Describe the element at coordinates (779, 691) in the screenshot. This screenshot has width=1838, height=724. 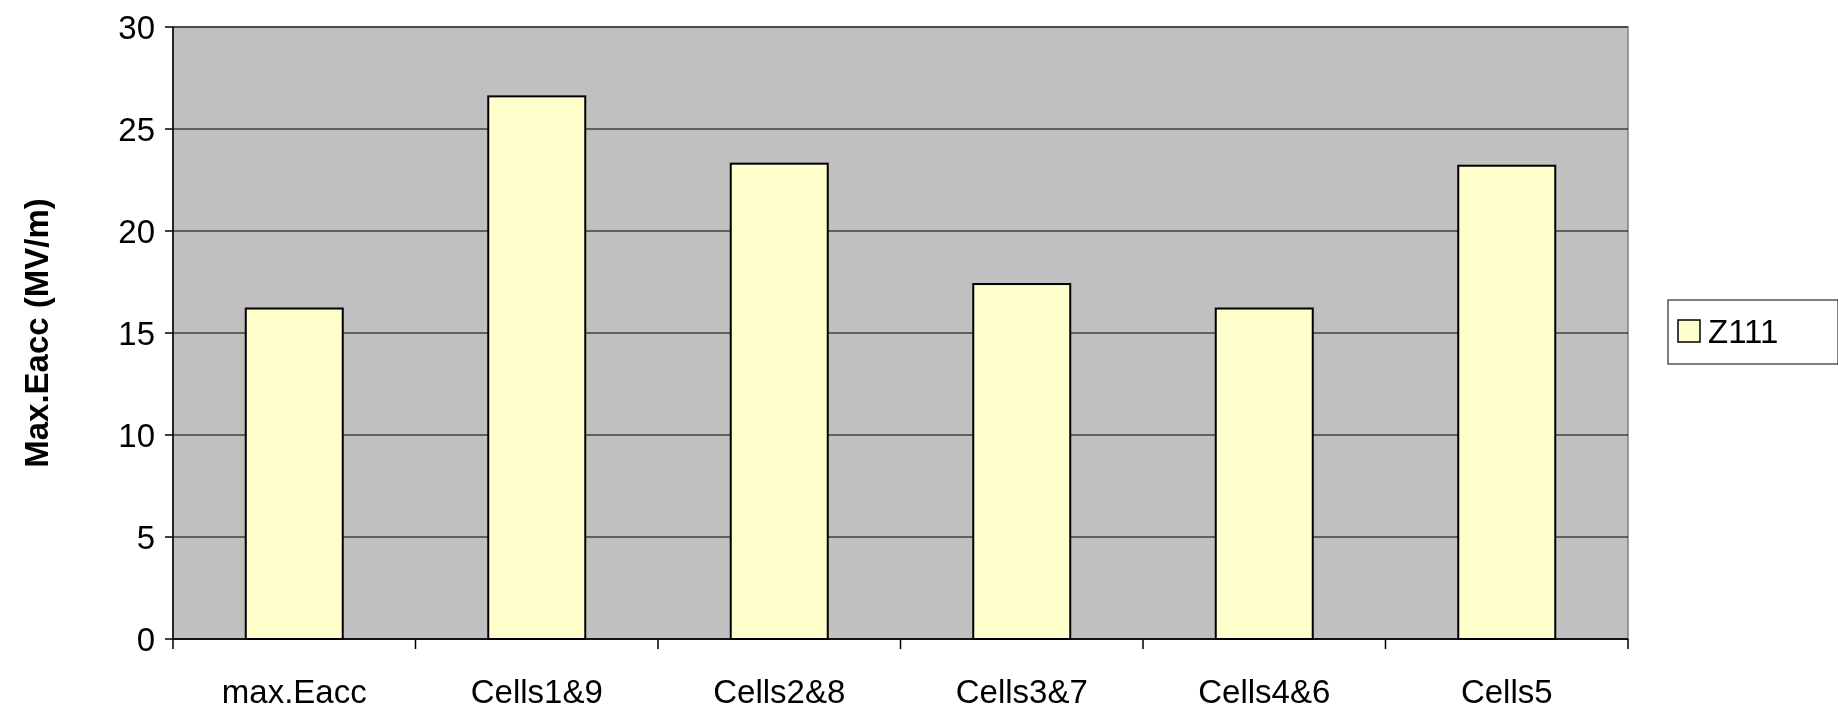
I see `x-tick-label: Cells2&8` at that location.